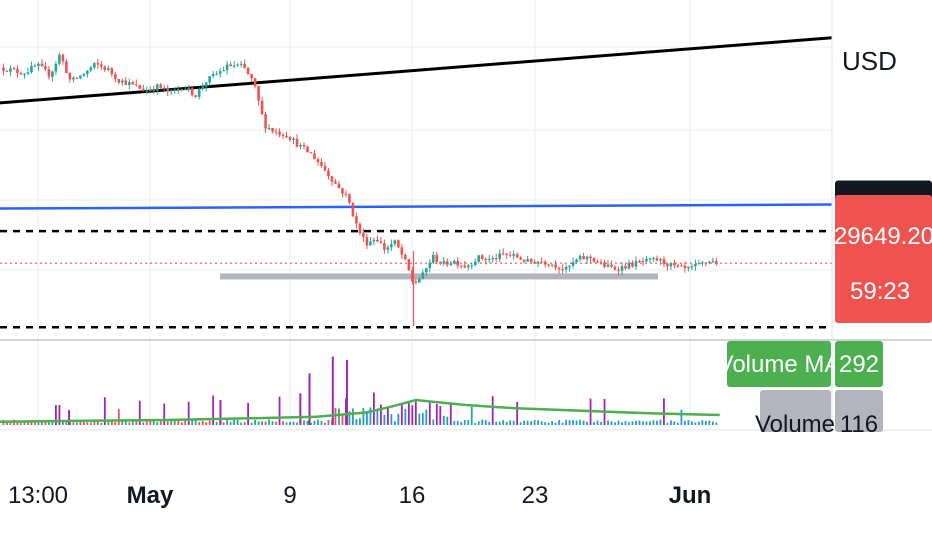 Image resolution: width=932 pixels, height=550 pixels. I want to click on volume-series, so click(360, 390).